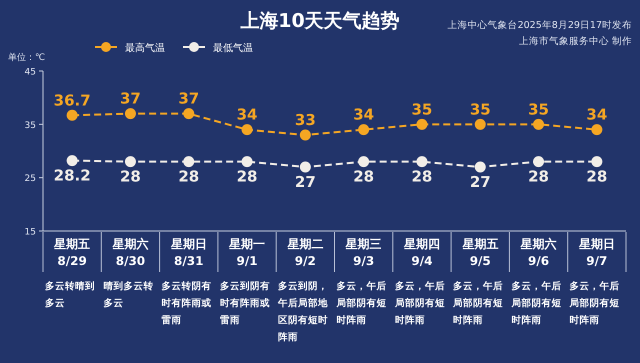 The height and width of the screenshot is (363, 640). I want to click on data-label: 33, so click(305, 120).